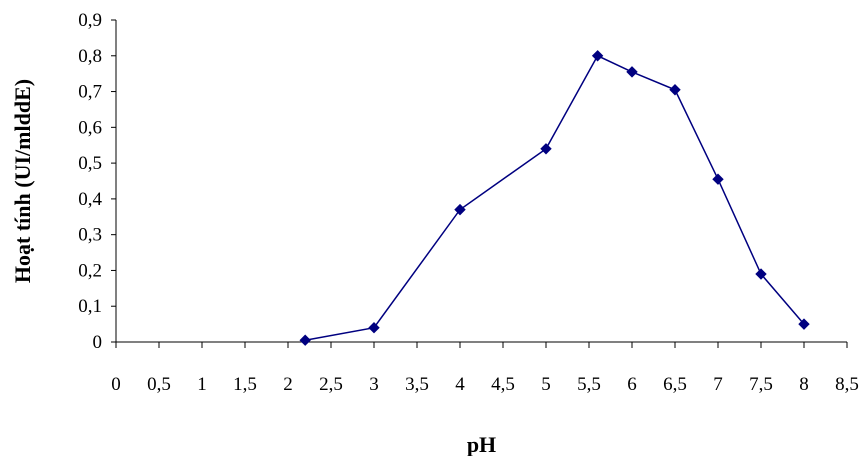 The width and height of the screenshot is (868, 456). What do you see at coordinates (90, 56) in the screenshot?
I see `y-tick-label: 0,8` at bounding box center [90, 56].